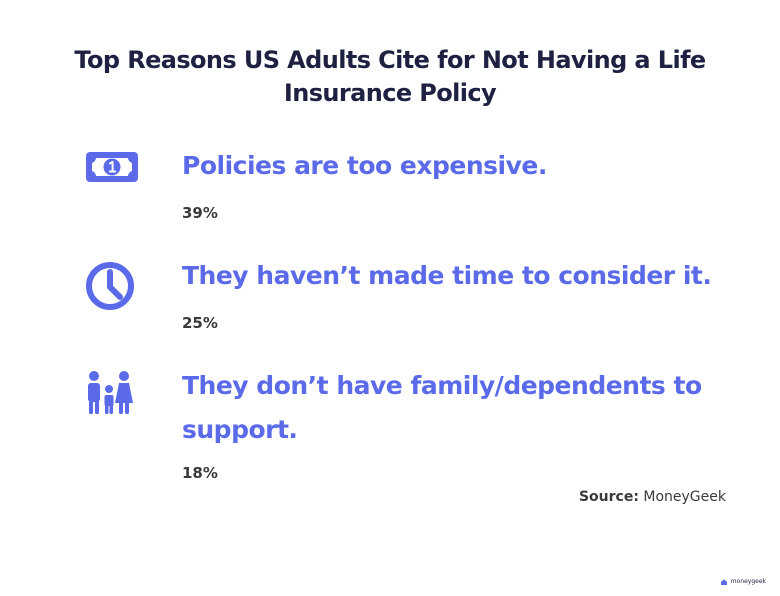 The image size is (780, 596). Describe the element at coordinates (748, 581) in the screenshot. I see `logo-text: moneygeek` at that location.